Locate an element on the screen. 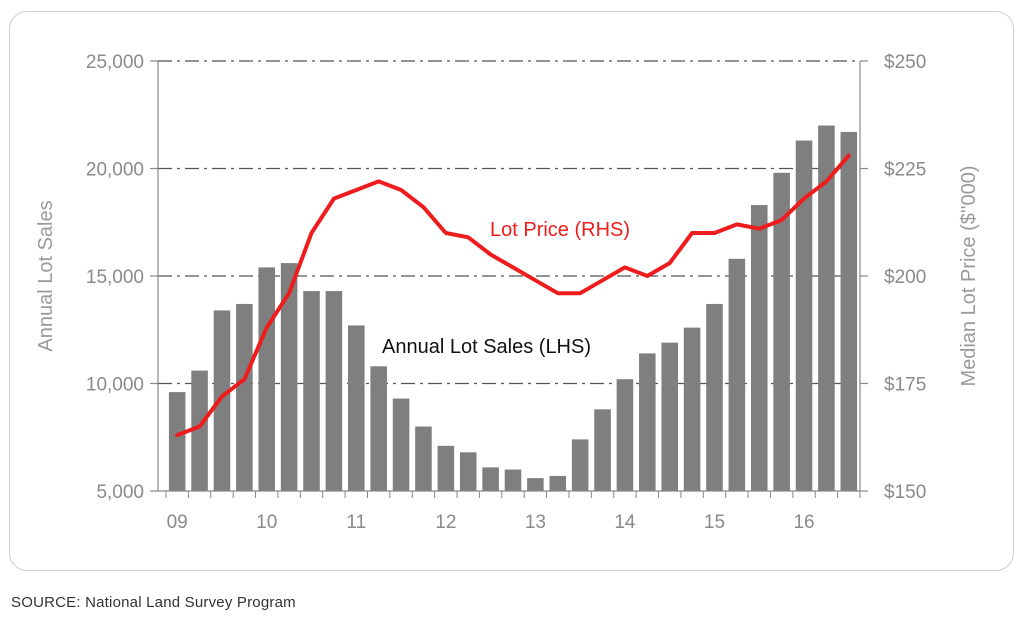 The height and width of the screenshot is (628, 1024). series-label-lot-price: Lot Price (RHS) is located at coordinates (560, 230).